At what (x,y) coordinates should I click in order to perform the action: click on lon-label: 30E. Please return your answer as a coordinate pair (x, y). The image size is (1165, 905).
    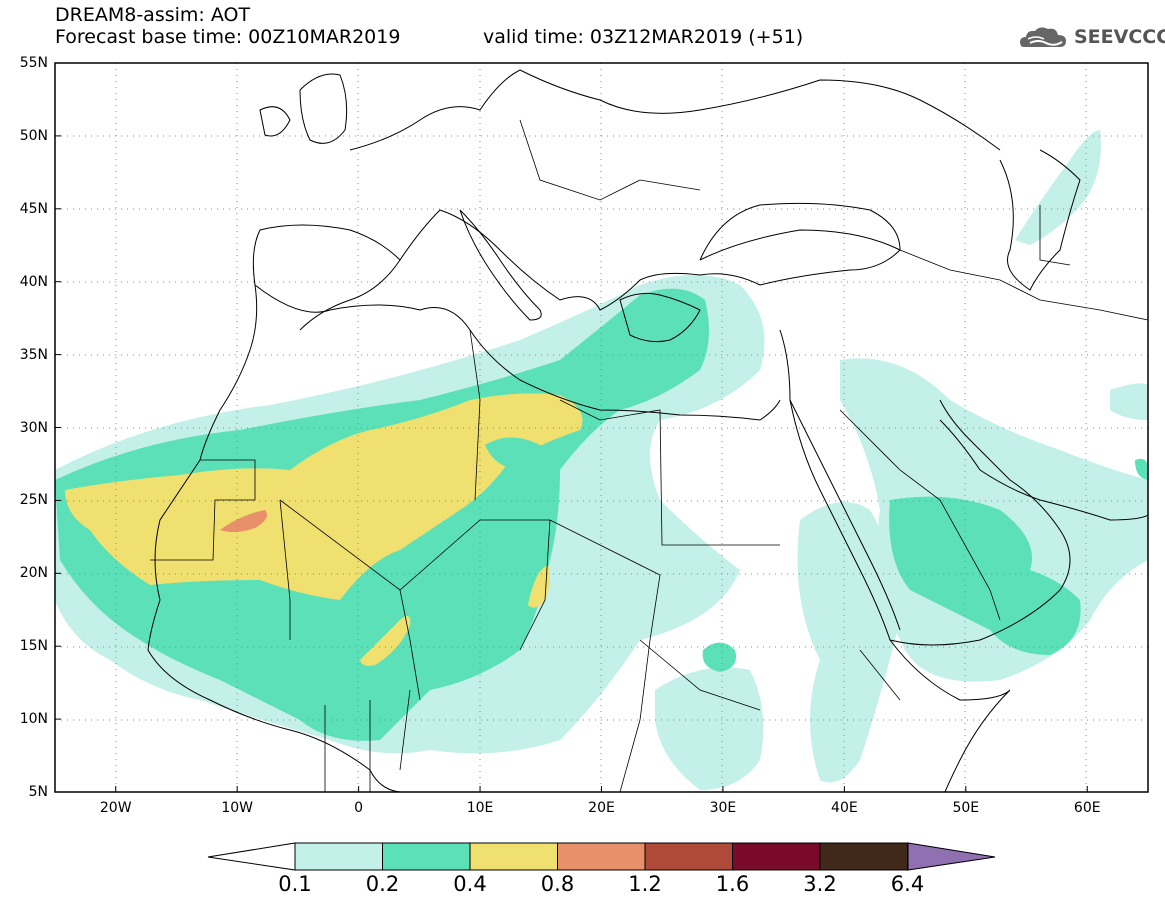
    Looking at the image, I should click on (723, 808).